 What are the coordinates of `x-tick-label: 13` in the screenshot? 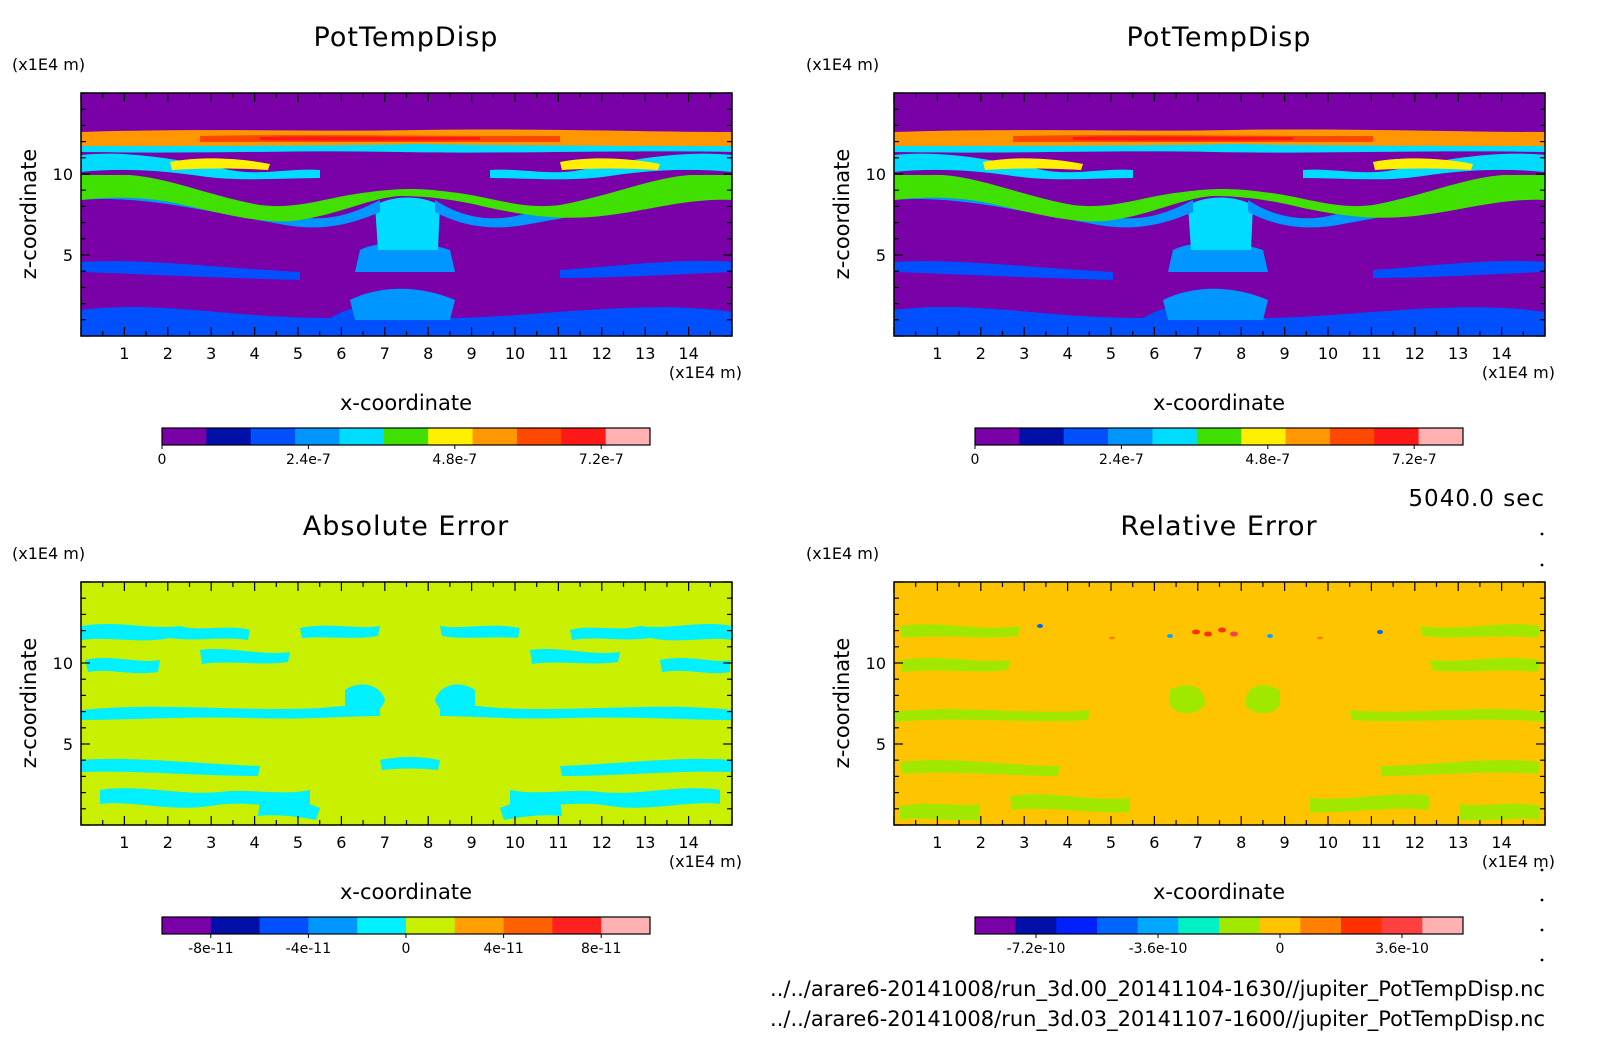 It's located at (645, 842).